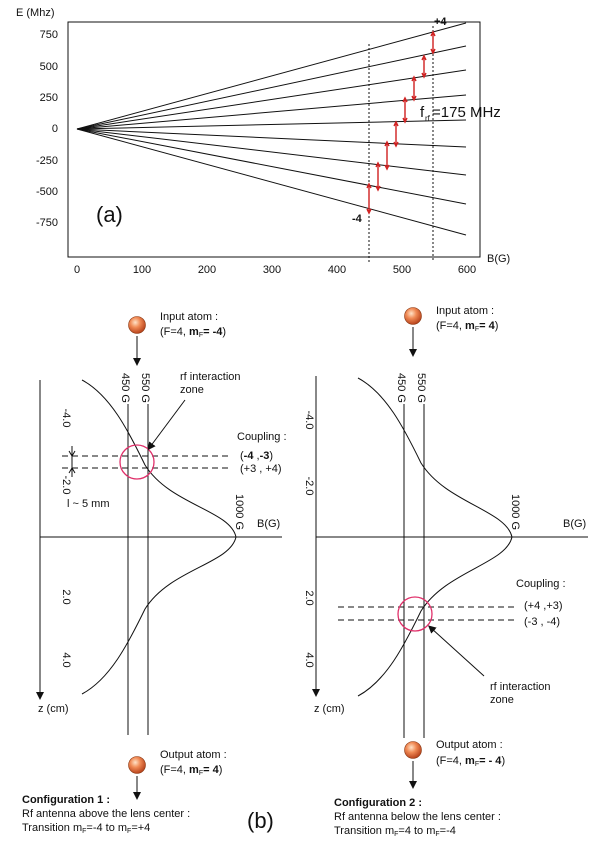 Image resolution: width=599 pixels, height=841 pixels. I want to click on x-tick-400: 400, so click(337, 270).